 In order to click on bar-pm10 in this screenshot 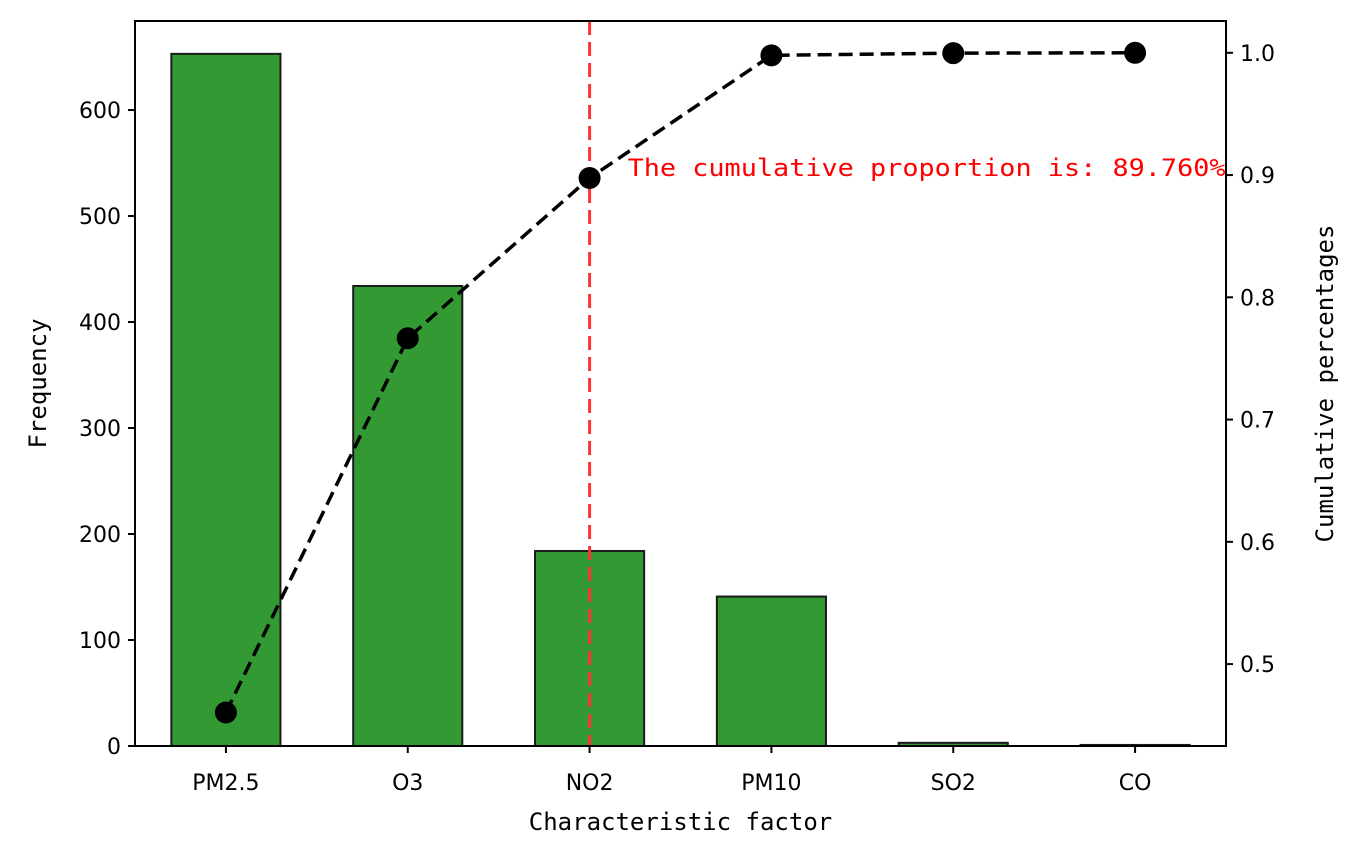, I will do `click(771, 671)`.